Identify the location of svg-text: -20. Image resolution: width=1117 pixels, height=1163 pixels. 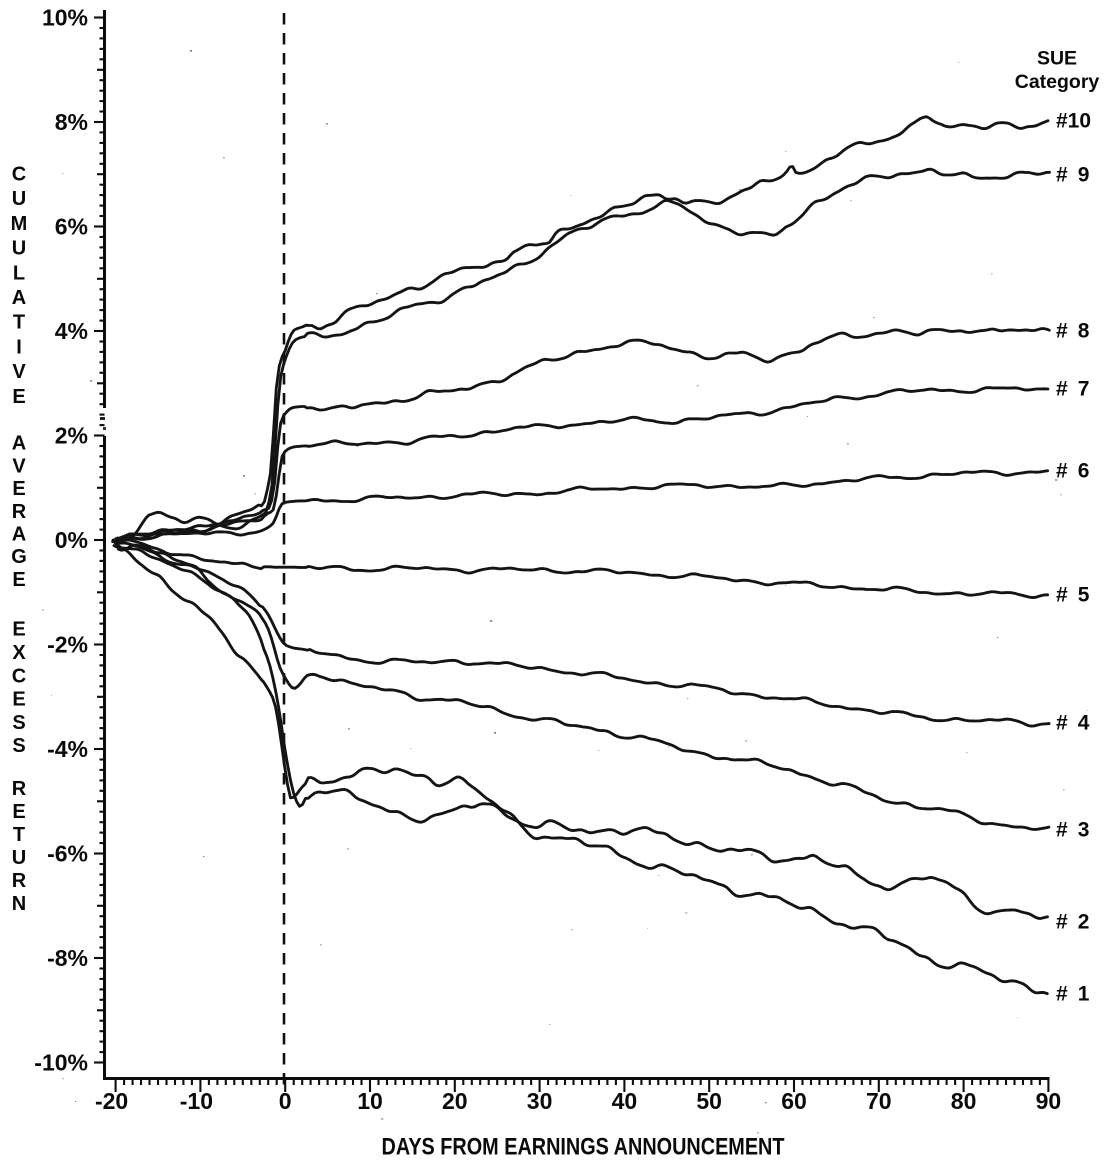
(111, 1101).